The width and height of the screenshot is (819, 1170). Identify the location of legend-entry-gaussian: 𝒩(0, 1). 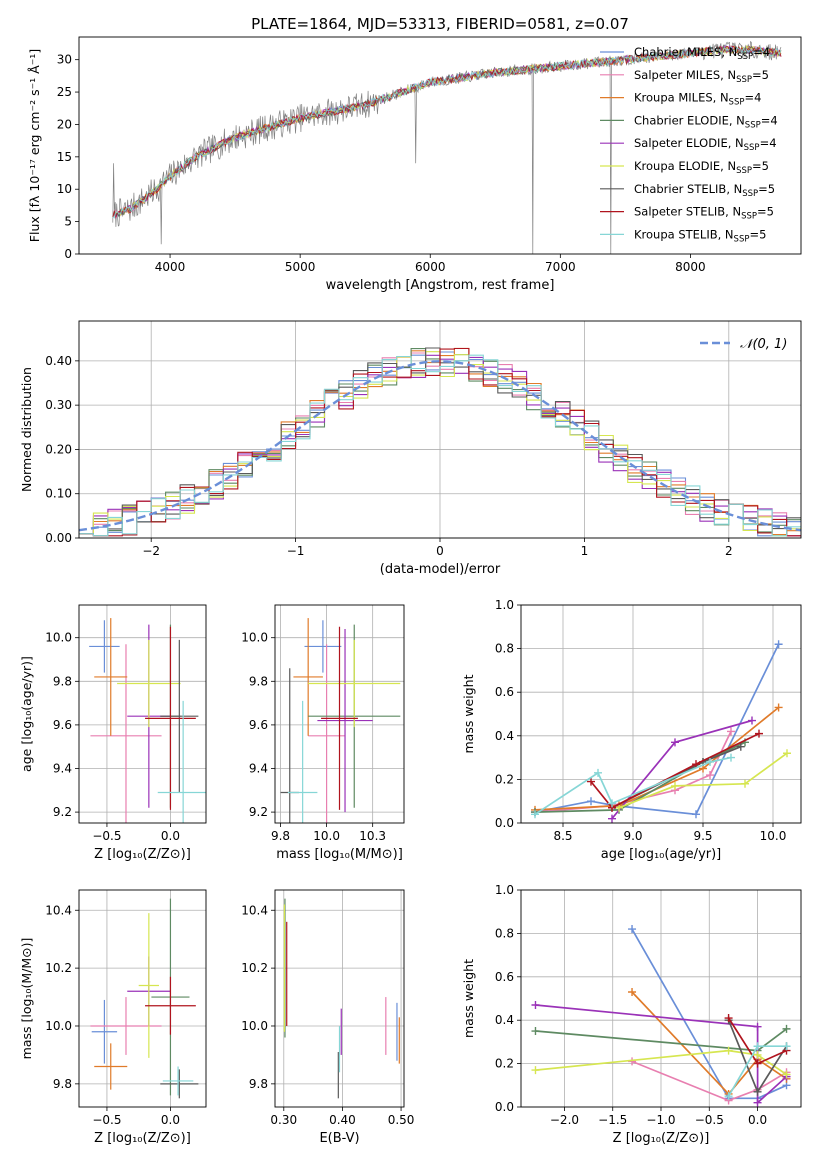
(763, 344).